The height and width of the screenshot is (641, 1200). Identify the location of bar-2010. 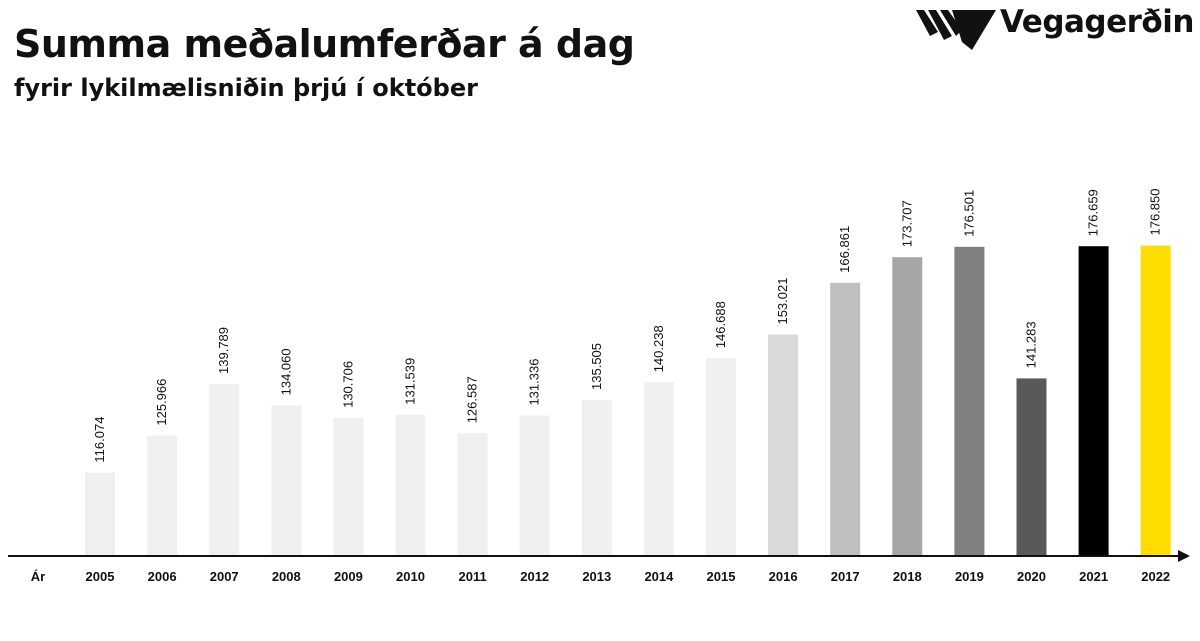
(410, 484).